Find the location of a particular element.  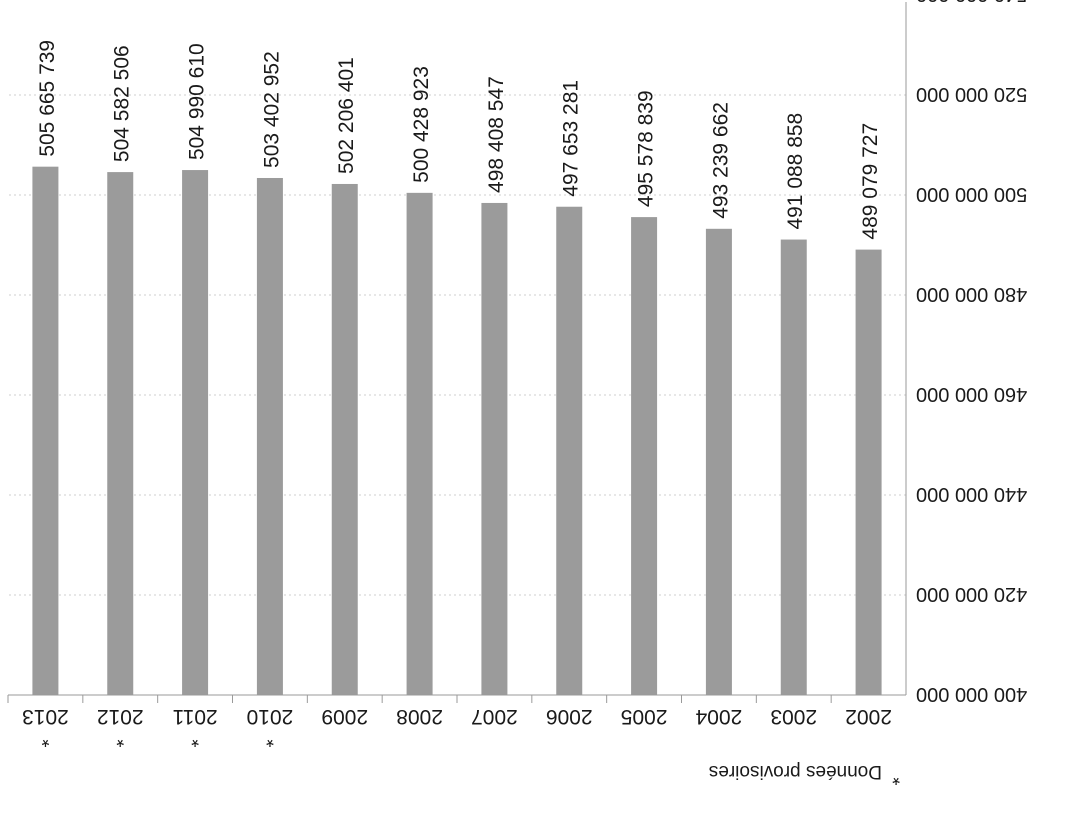

x-tick-label: 2006 is located at coordinates (569, 716).